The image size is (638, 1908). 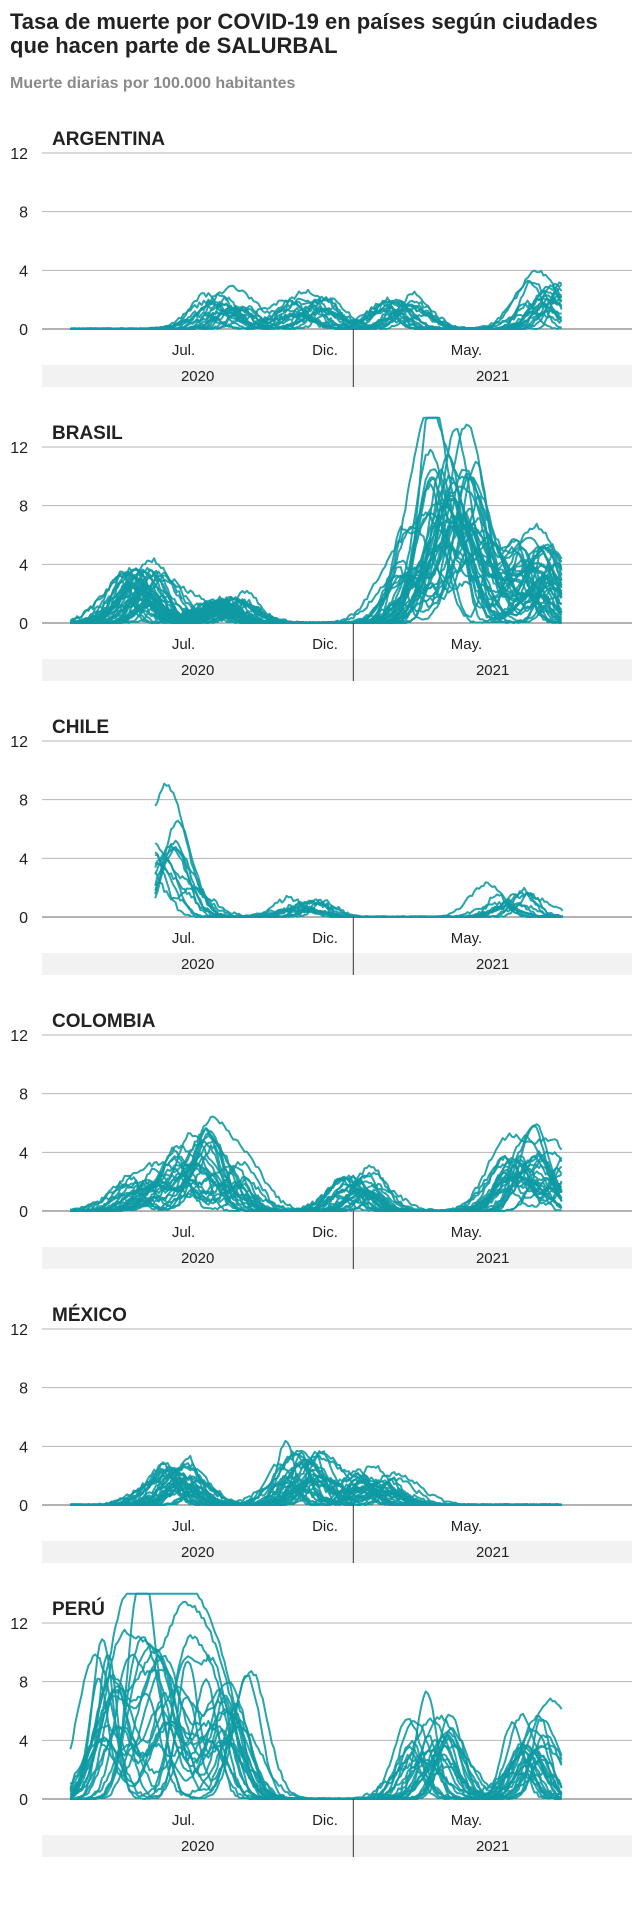 What do you see at coordinates (78, 1609) in the screenshot?
I see `country-label: PERÚ` at bounding box center [78, 1609].